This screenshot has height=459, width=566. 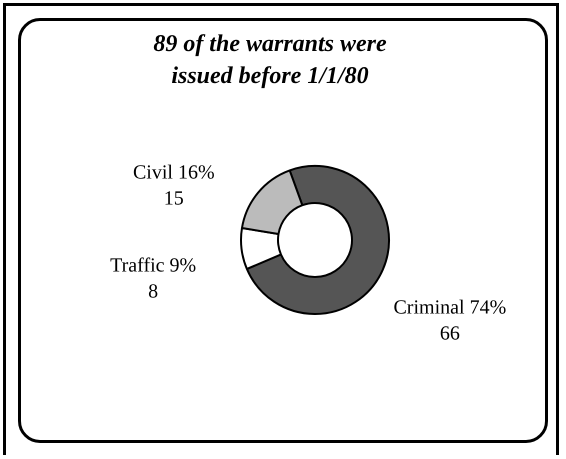 I want to click on chart-title: 89 of the warrants were issued before 1/1/80, so click(x=270, y=60).